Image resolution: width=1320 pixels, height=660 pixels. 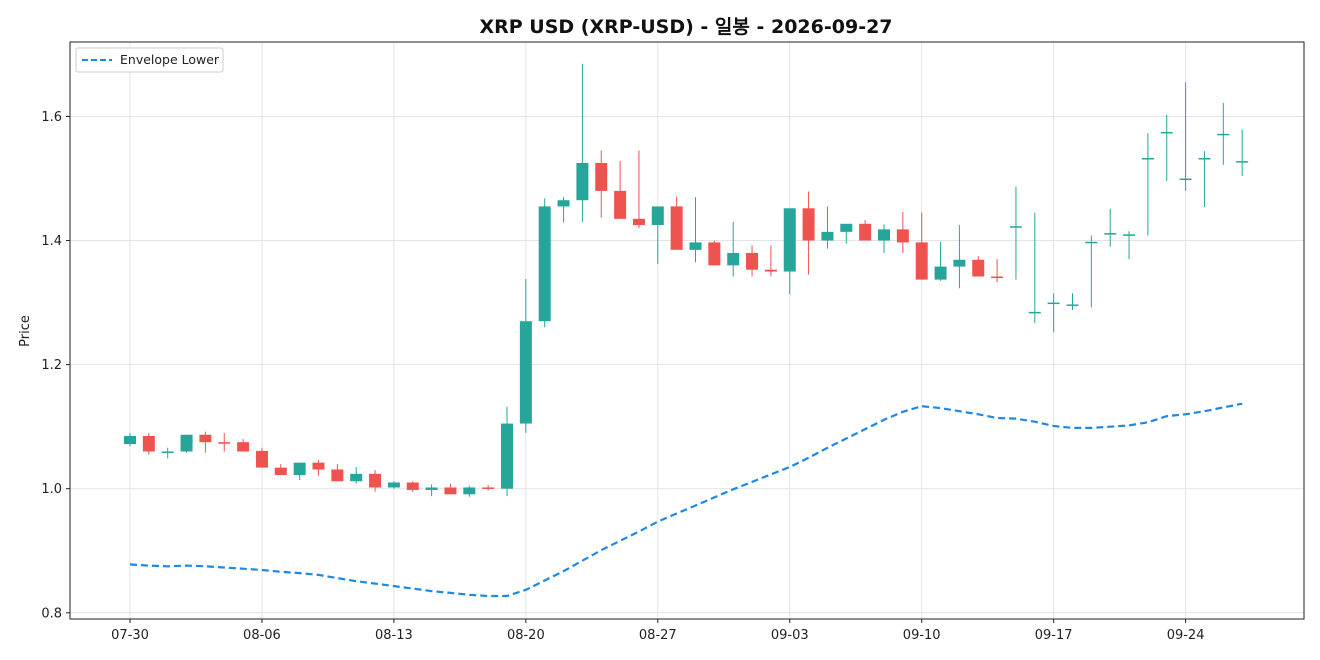 What do you see at coordinates (51, 117) in the screenshot?
I see `y-tick-label: 1.6` at bounding box center [51, 117].